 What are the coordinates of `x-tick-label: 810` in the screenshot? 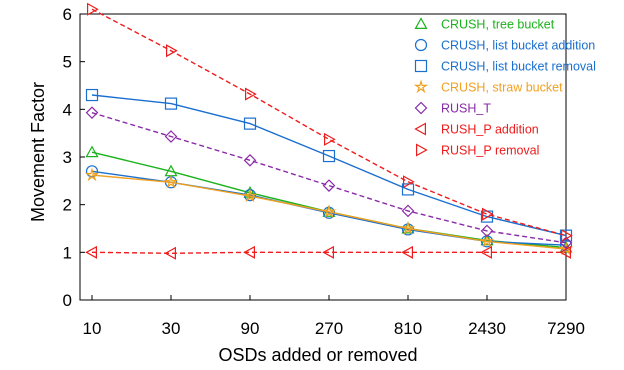 It's located at (408, 328).